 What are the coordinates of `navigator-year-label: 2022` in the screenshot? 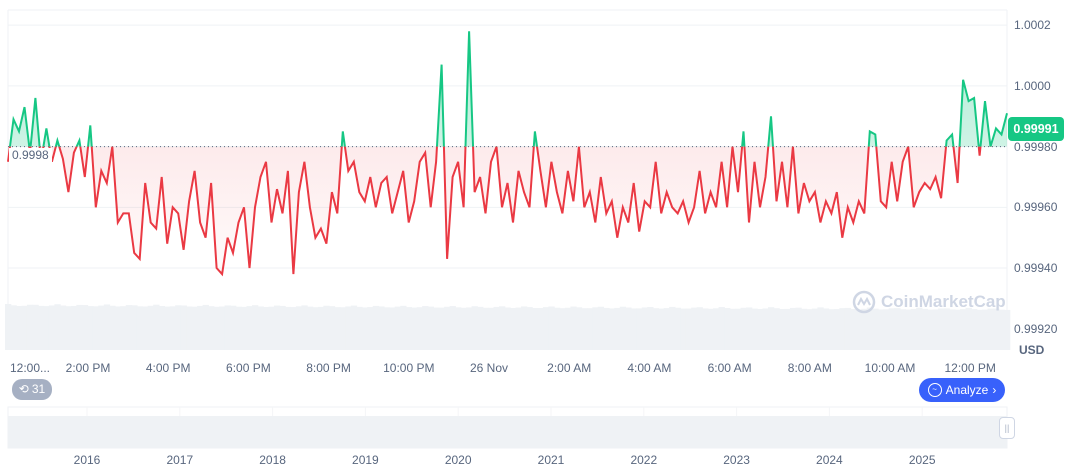 It's located at (644, 460).